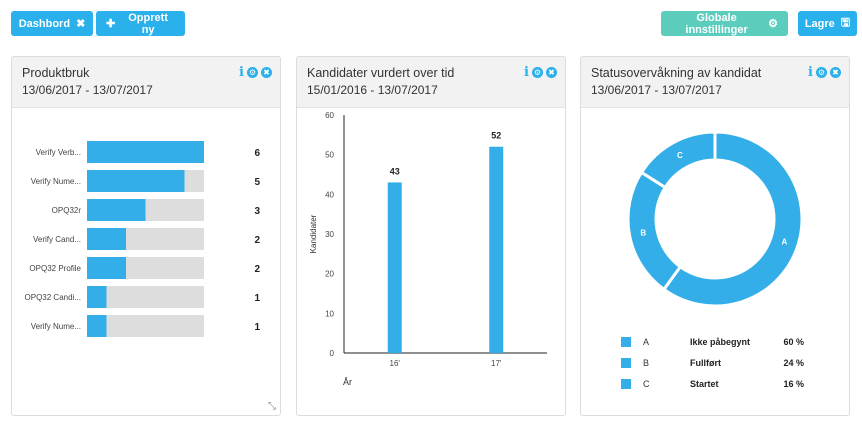 This screenshot has width=862, height=426. What do you see at coordinates (332, 353) in the screenshot?
I see `y-tick-label: 0` at bounding box center [332, 353].